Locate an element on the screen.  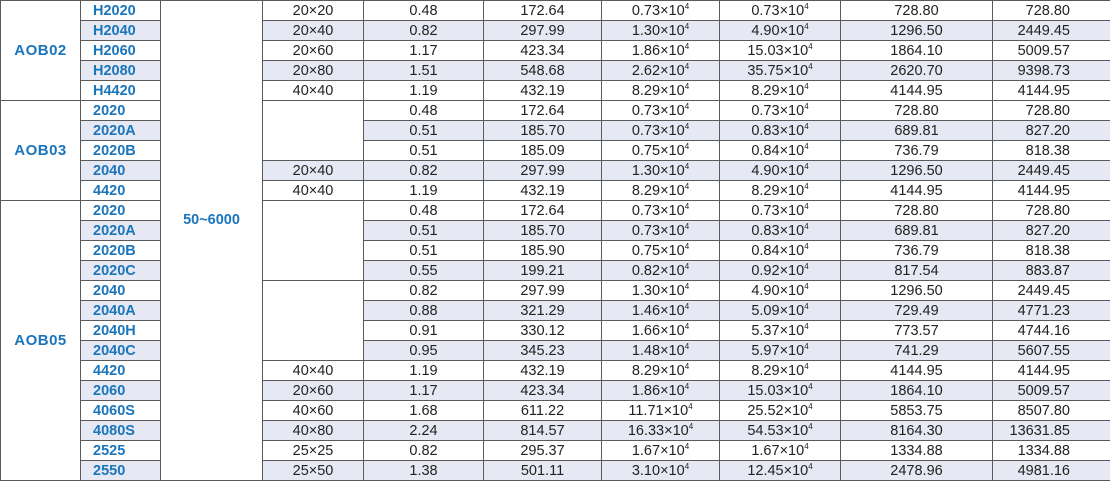
model-code: H2080 is located at coordinates (121, 71).